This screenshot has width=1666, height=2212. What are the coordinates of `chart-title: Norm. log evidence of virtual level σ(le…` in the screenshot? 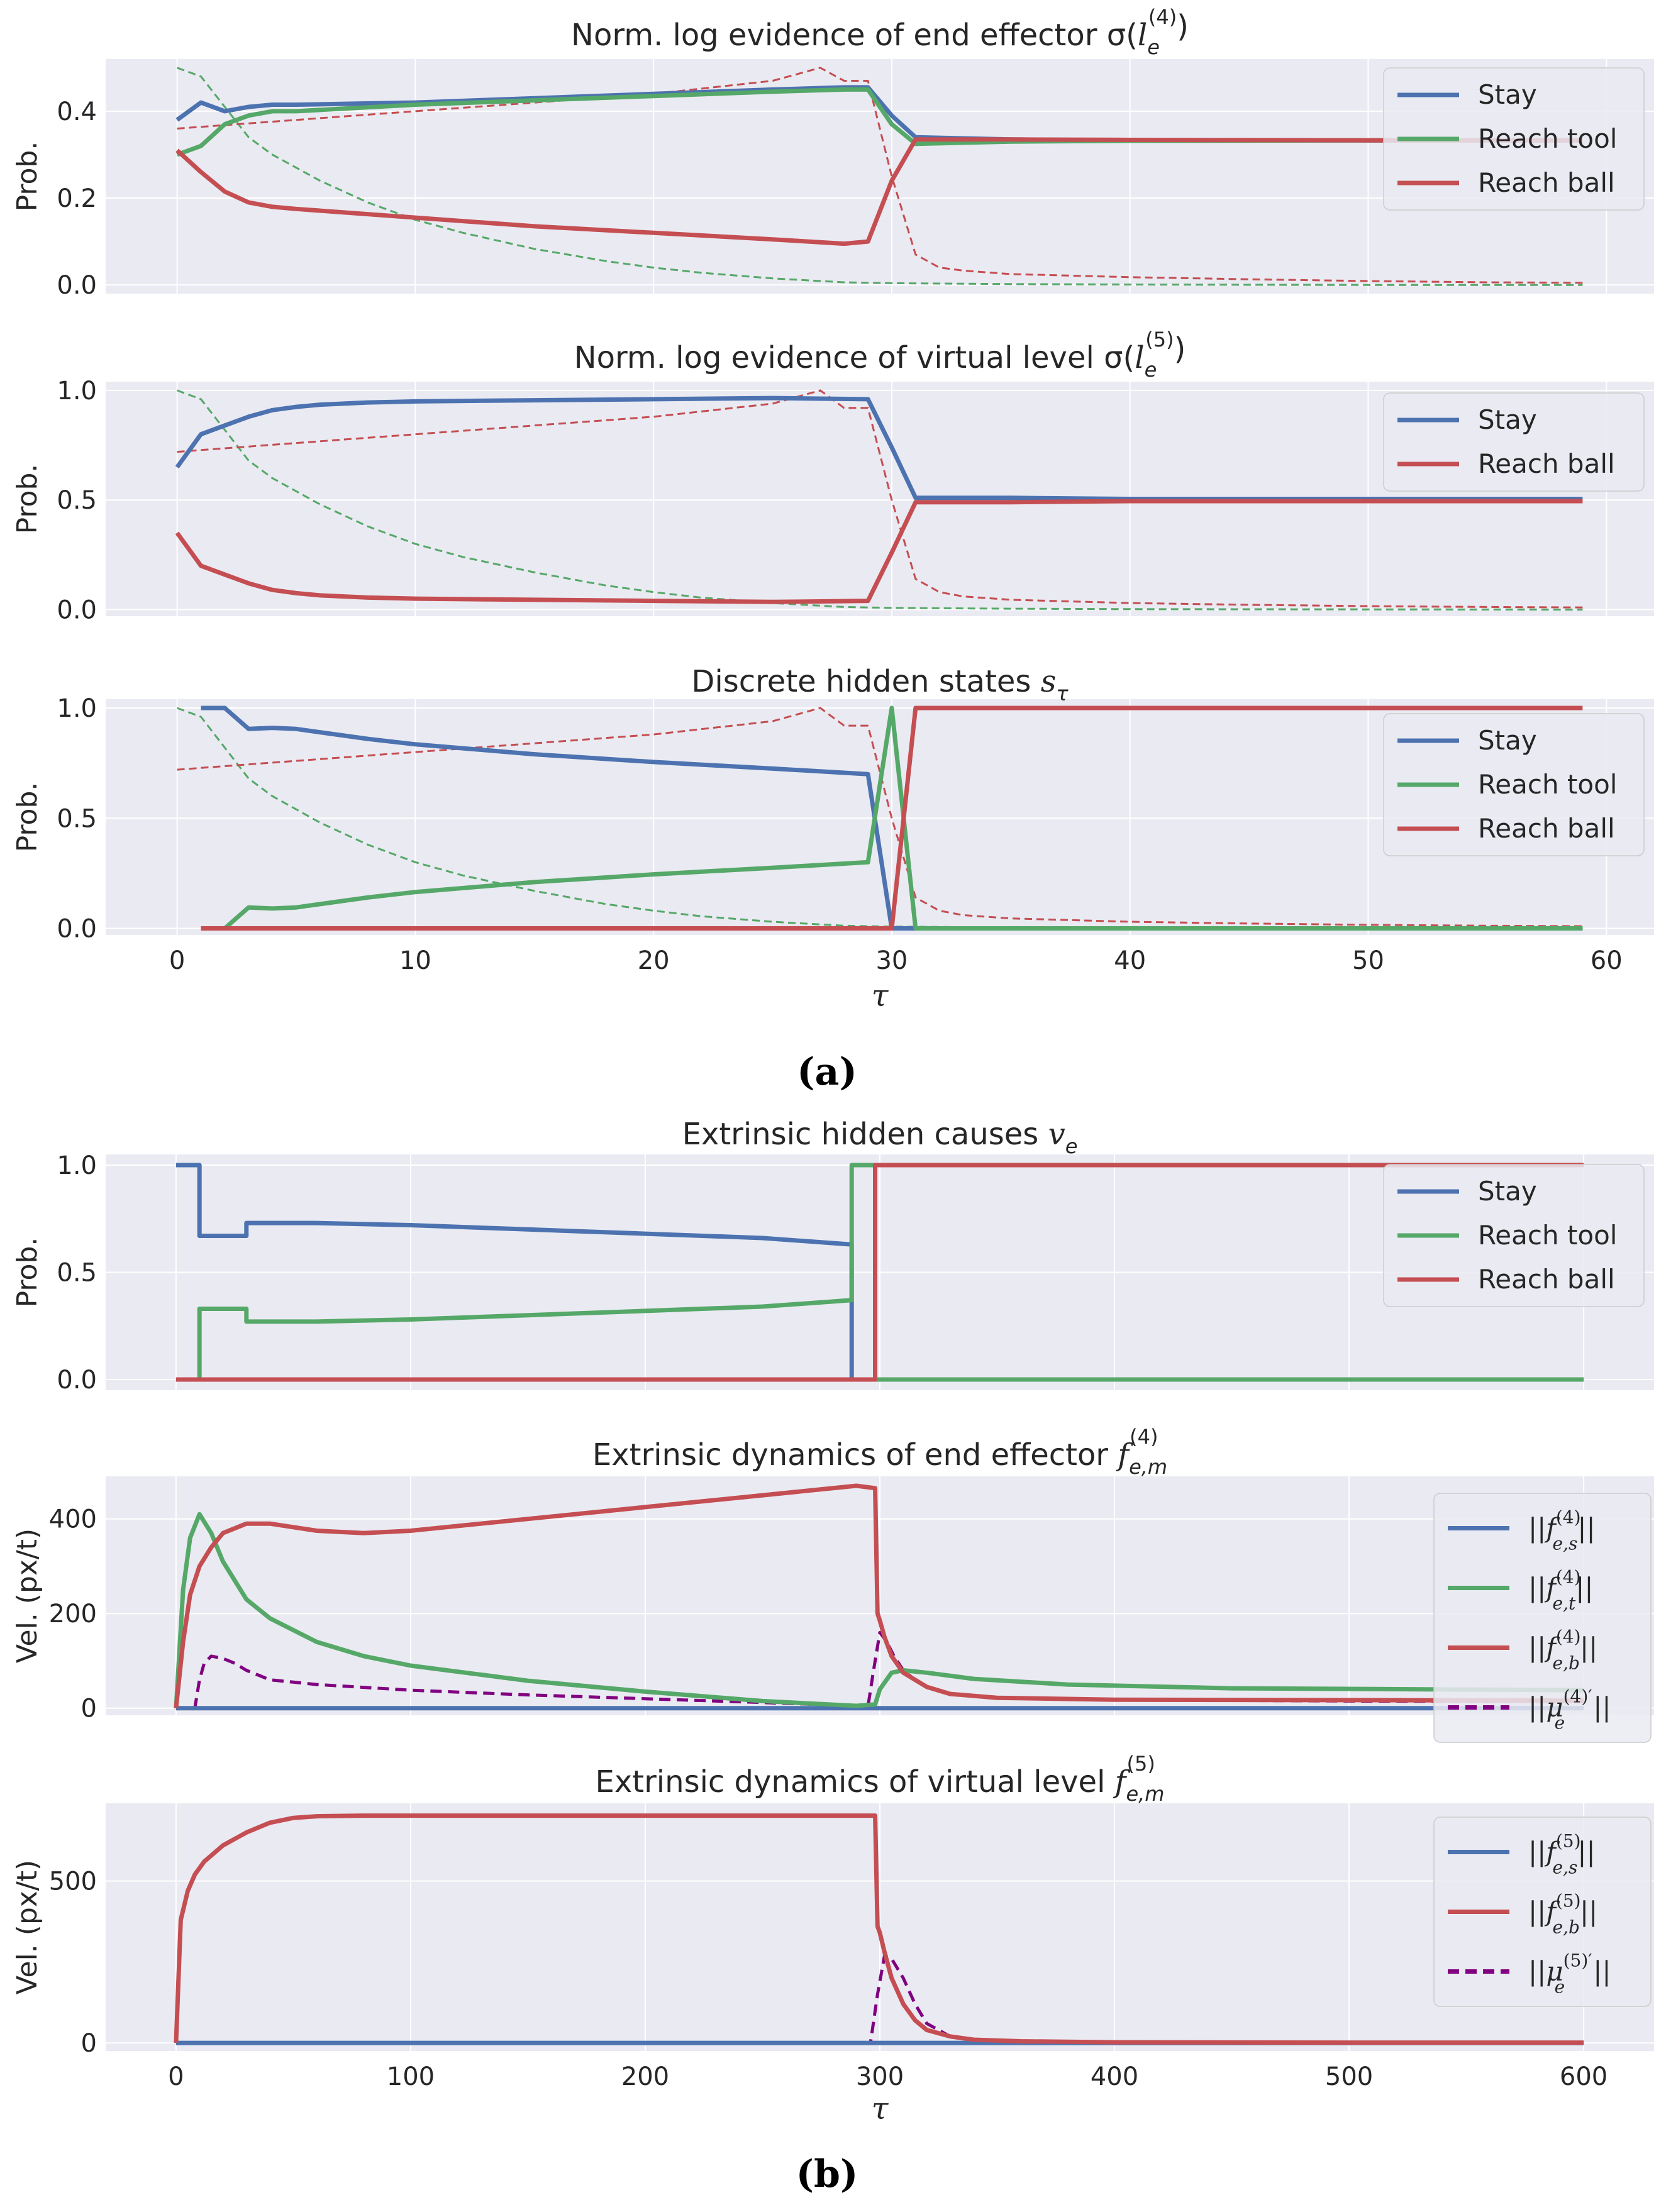 It's located at (880, 355).